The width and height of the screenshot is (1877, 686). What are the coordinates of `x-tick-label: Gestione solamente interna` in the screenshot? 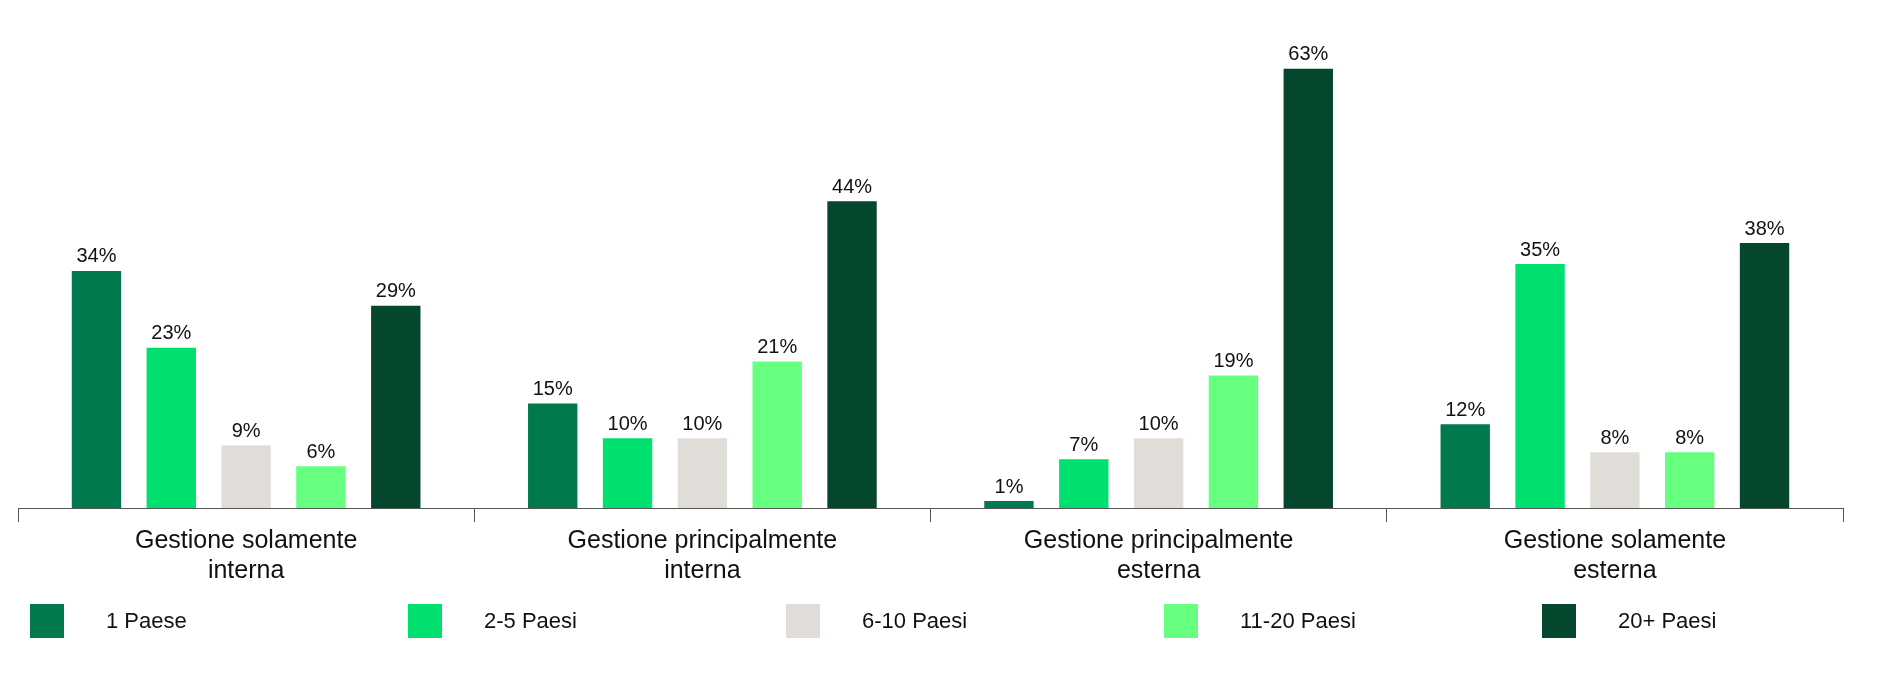 It's located at (246, 553).